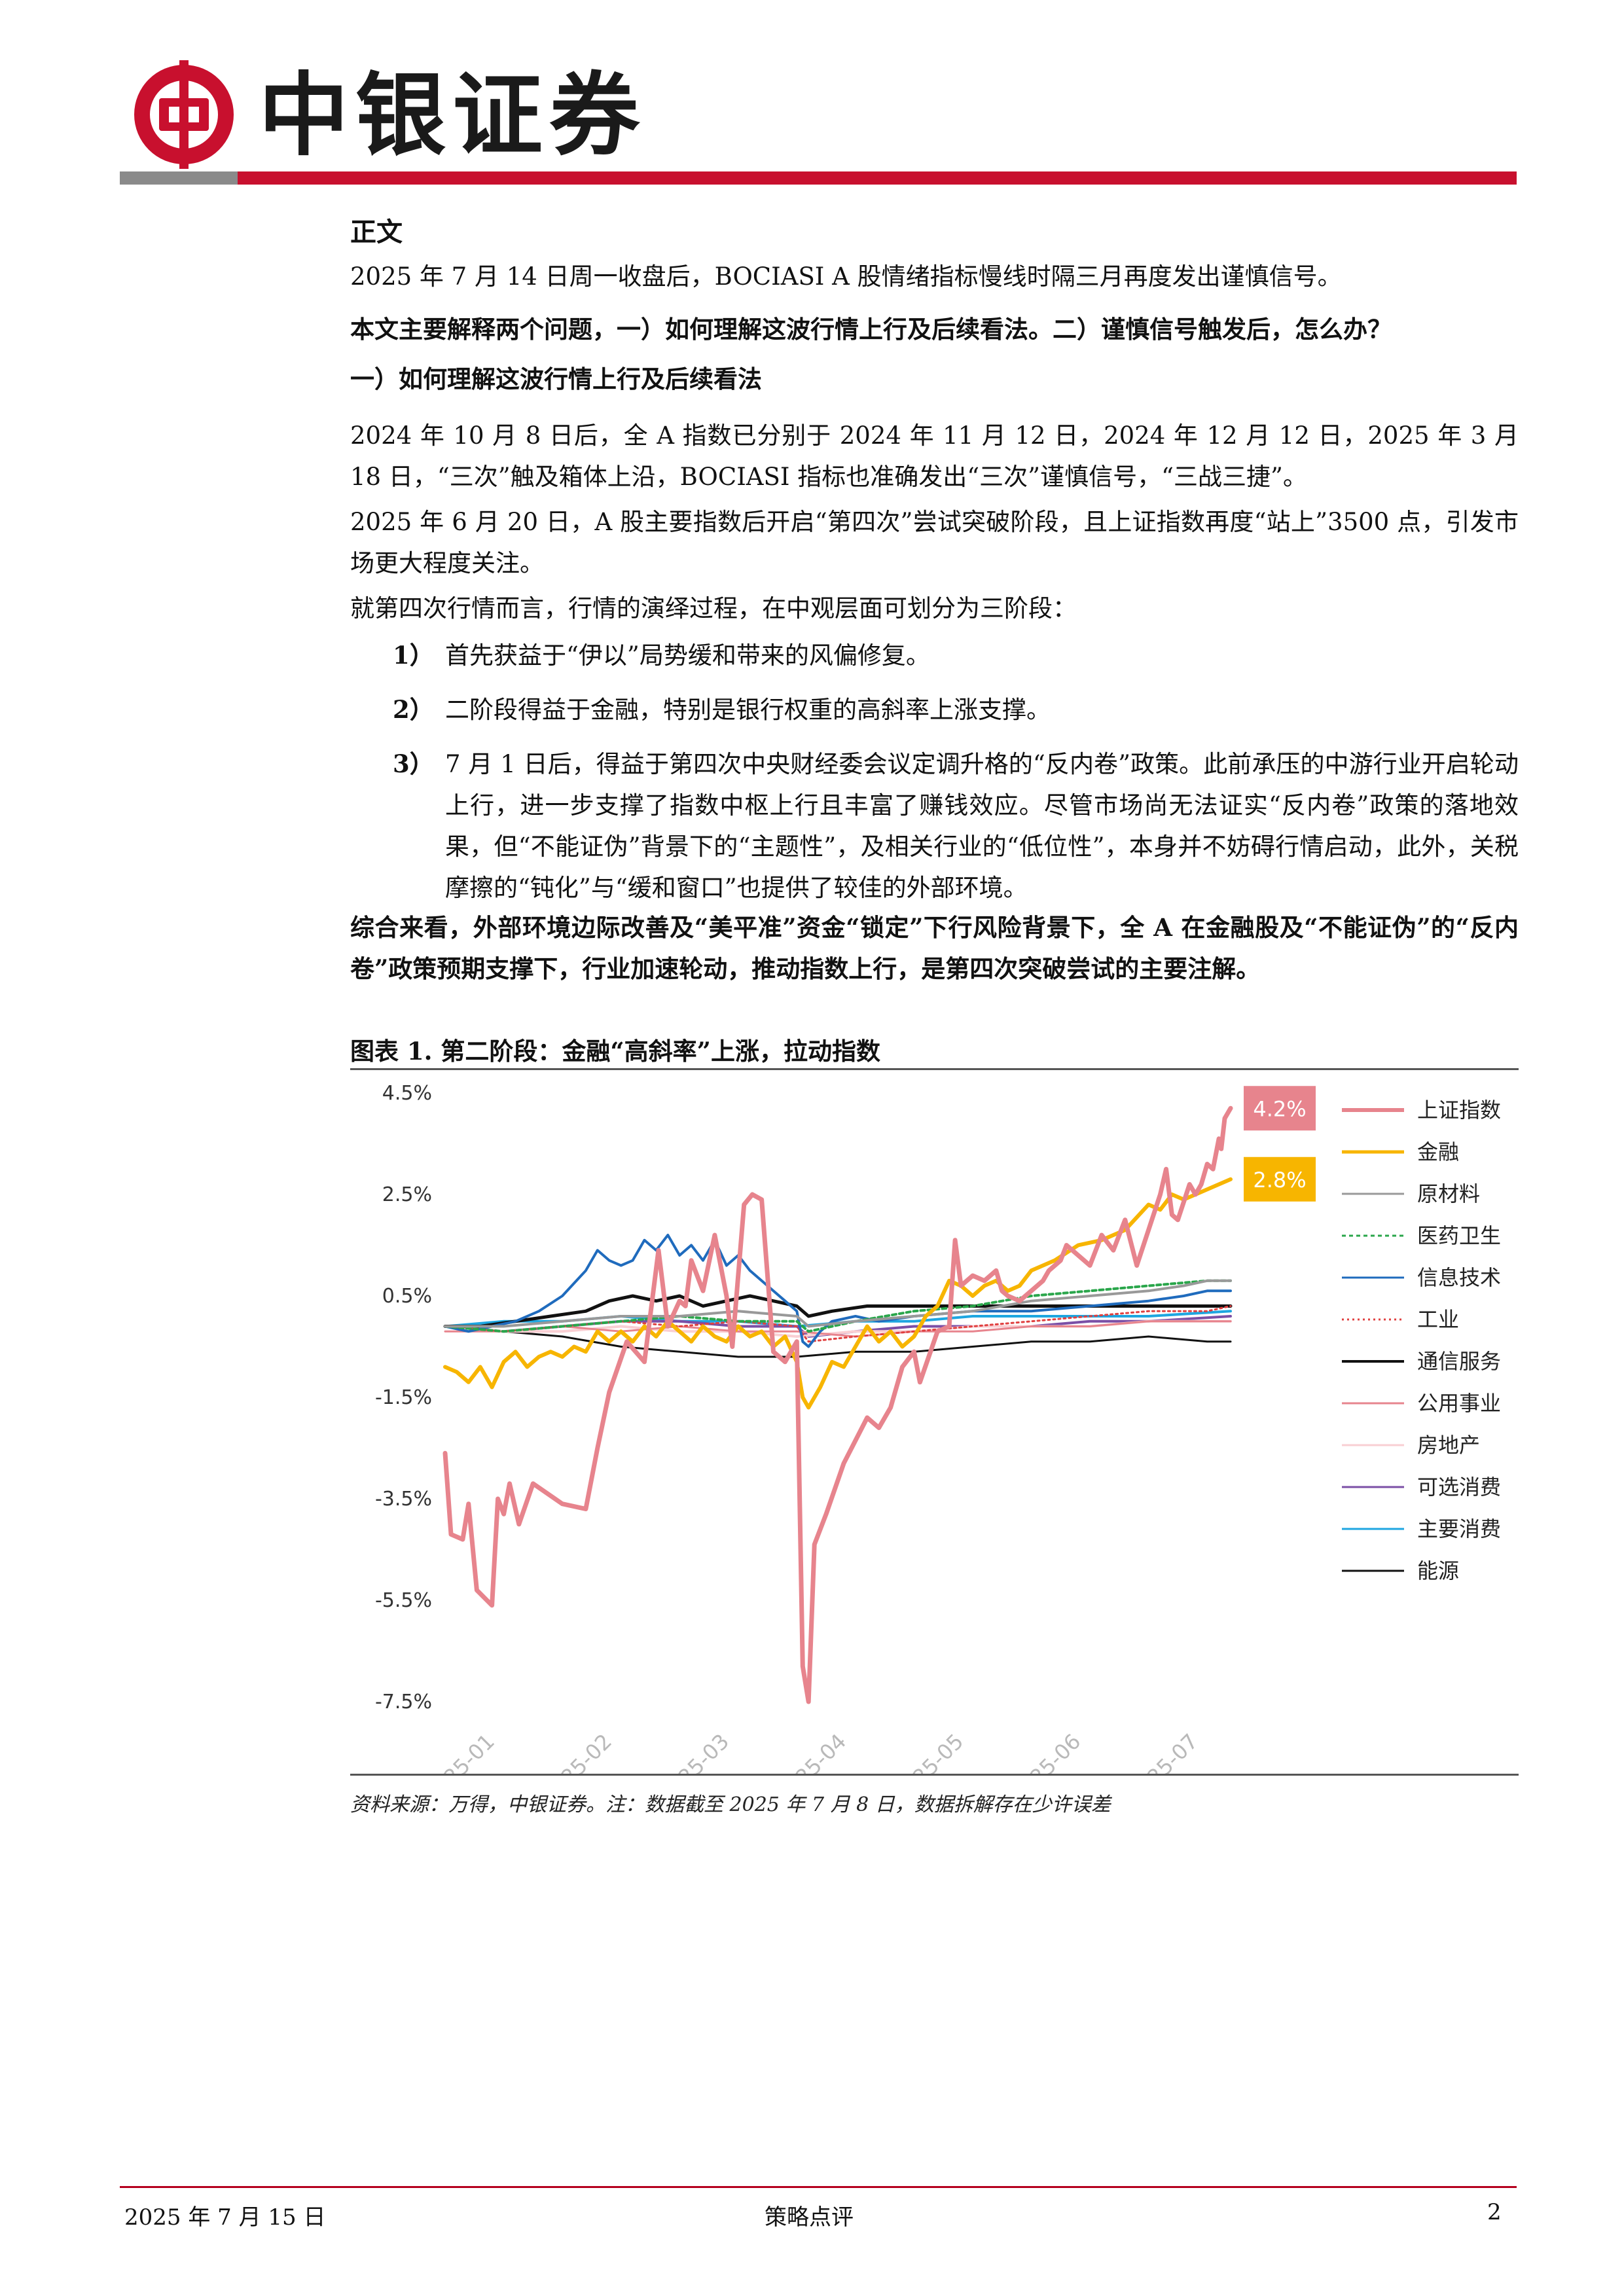  I want to click on legend-label: 上证指数, so click(1459, 1110).